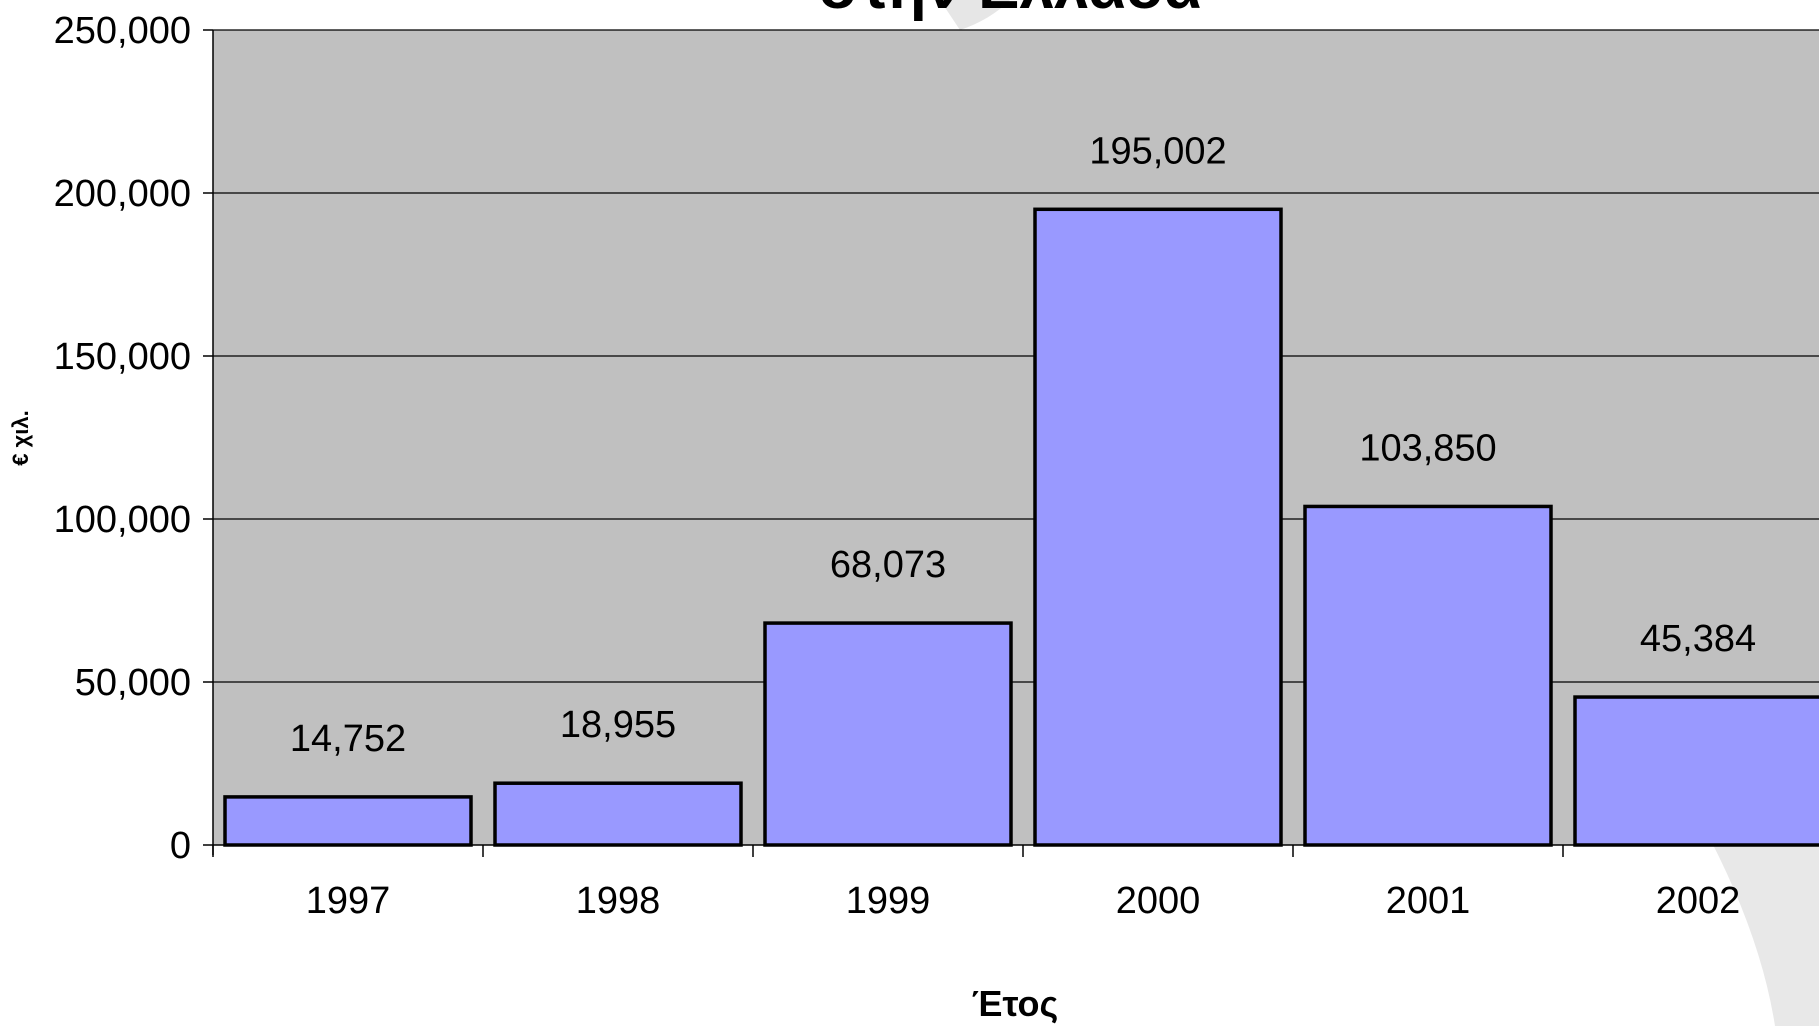 The image size is (1819, 1026). What do you see at coordinates (888, 565) in the screenshot?
I see `data-label-1999: 68,073` at bounding box center [888, 565].